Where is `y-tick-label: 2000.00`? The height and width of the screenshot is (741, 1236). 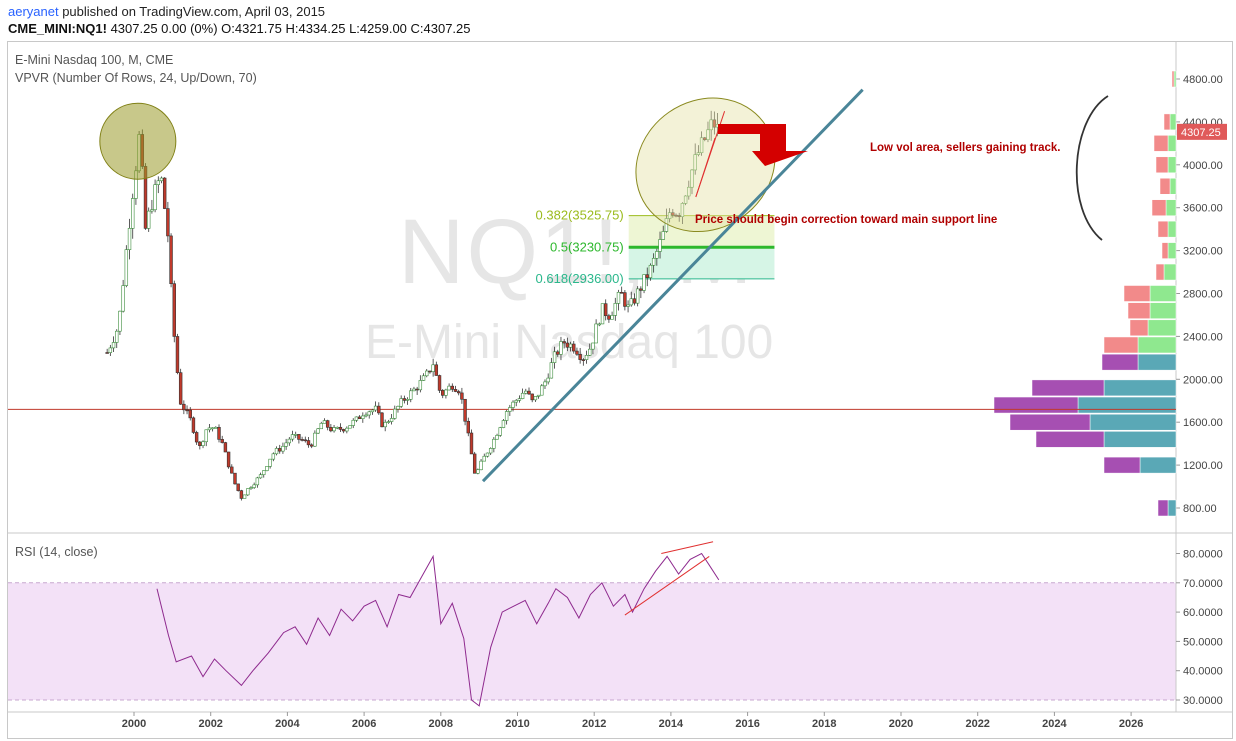 y-tick-label: 2000.00 is located at coordinates (1203, 380).